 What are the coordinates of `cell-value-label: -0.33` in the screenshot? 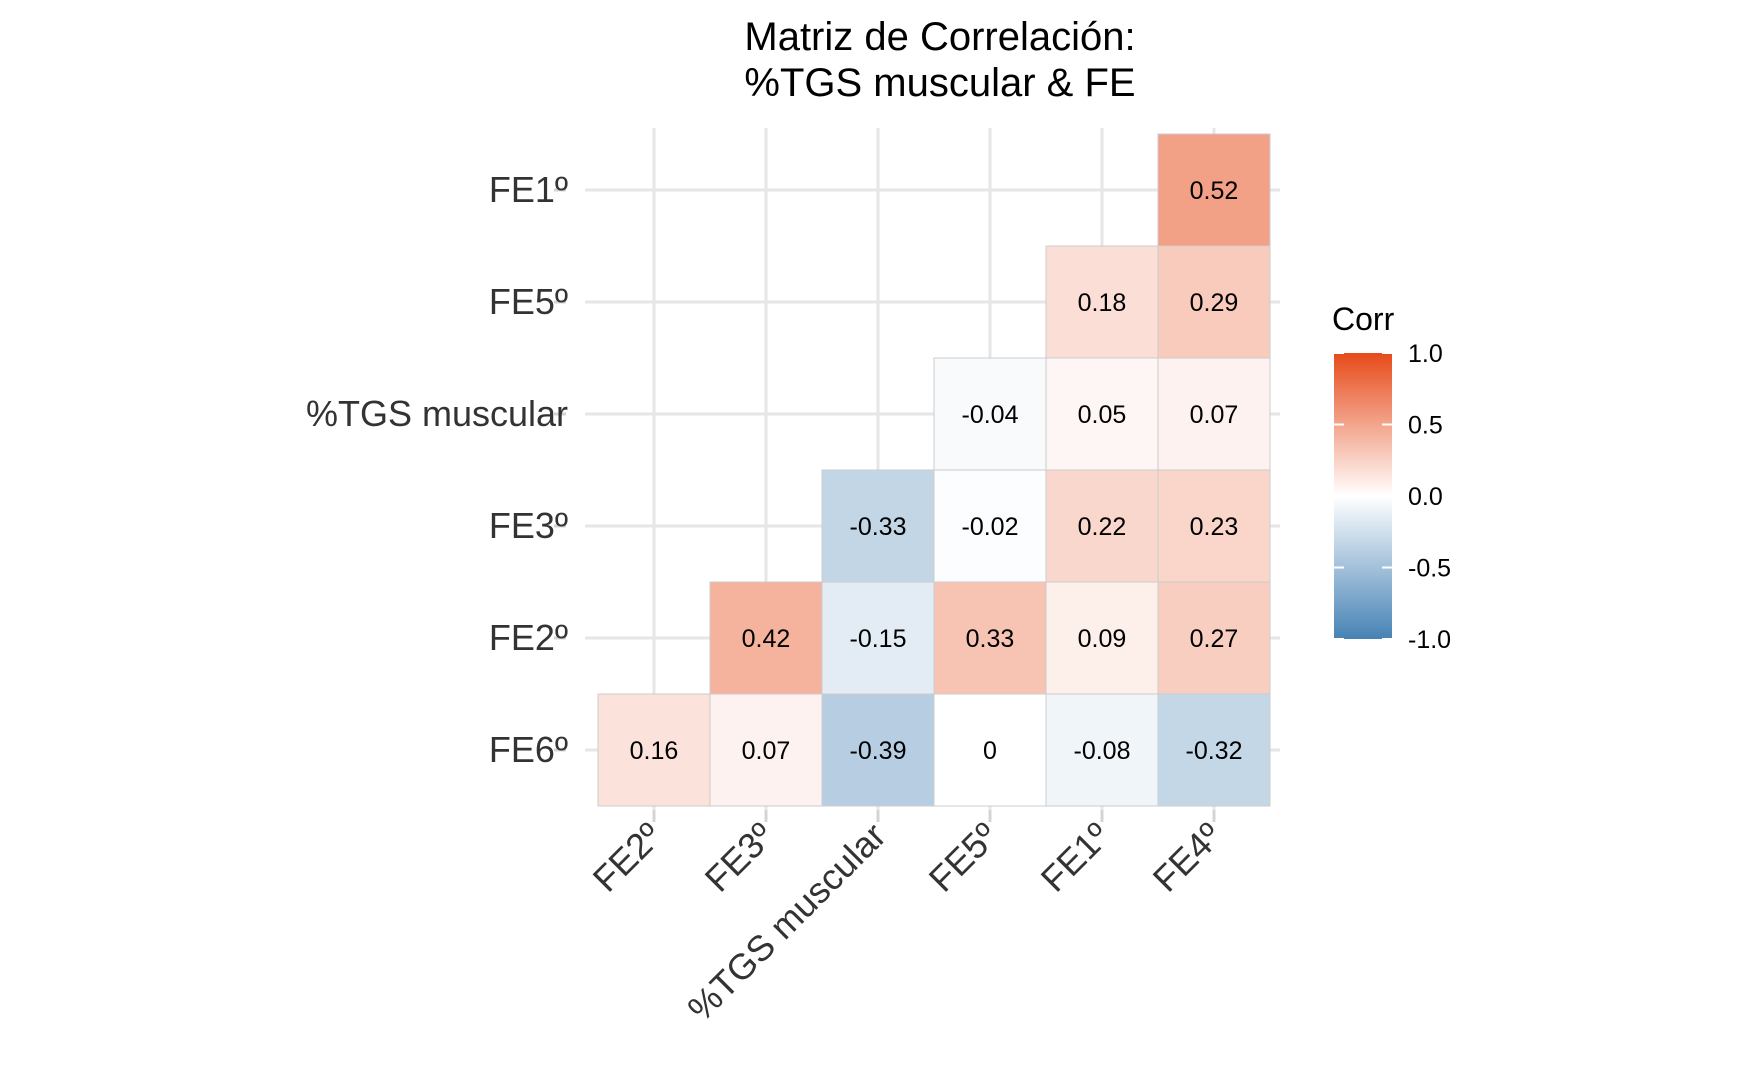 It's located at (878, 527).